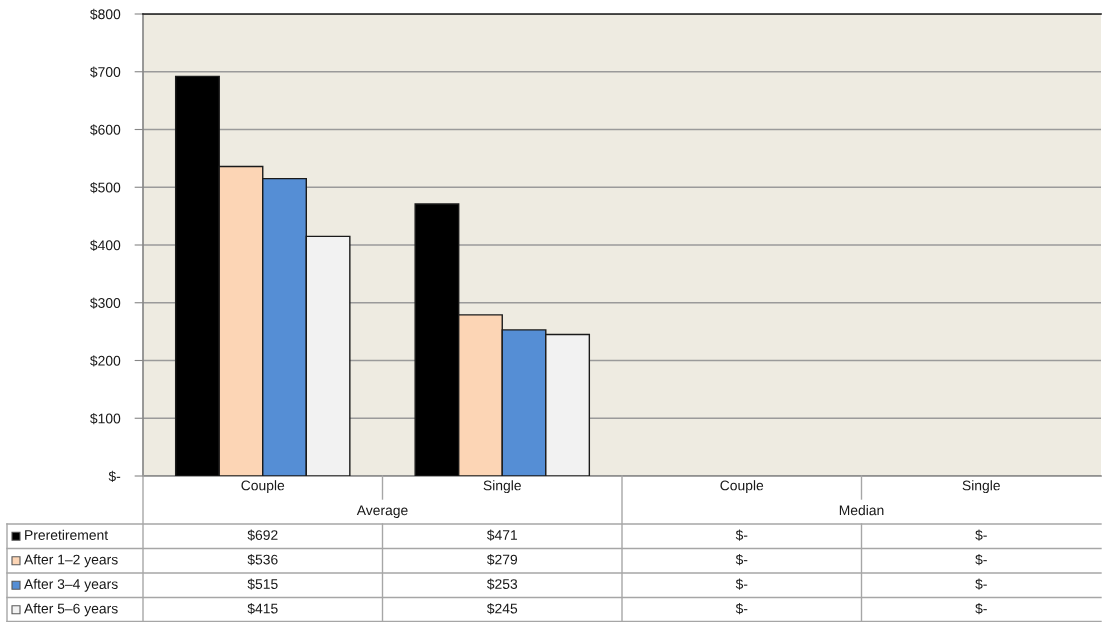 The height and width of the screenshot is (622, 1102). What do you see at coordinates (861, 510) in the screenshot?
I see `text: Median` at bounding box center [861, 510].